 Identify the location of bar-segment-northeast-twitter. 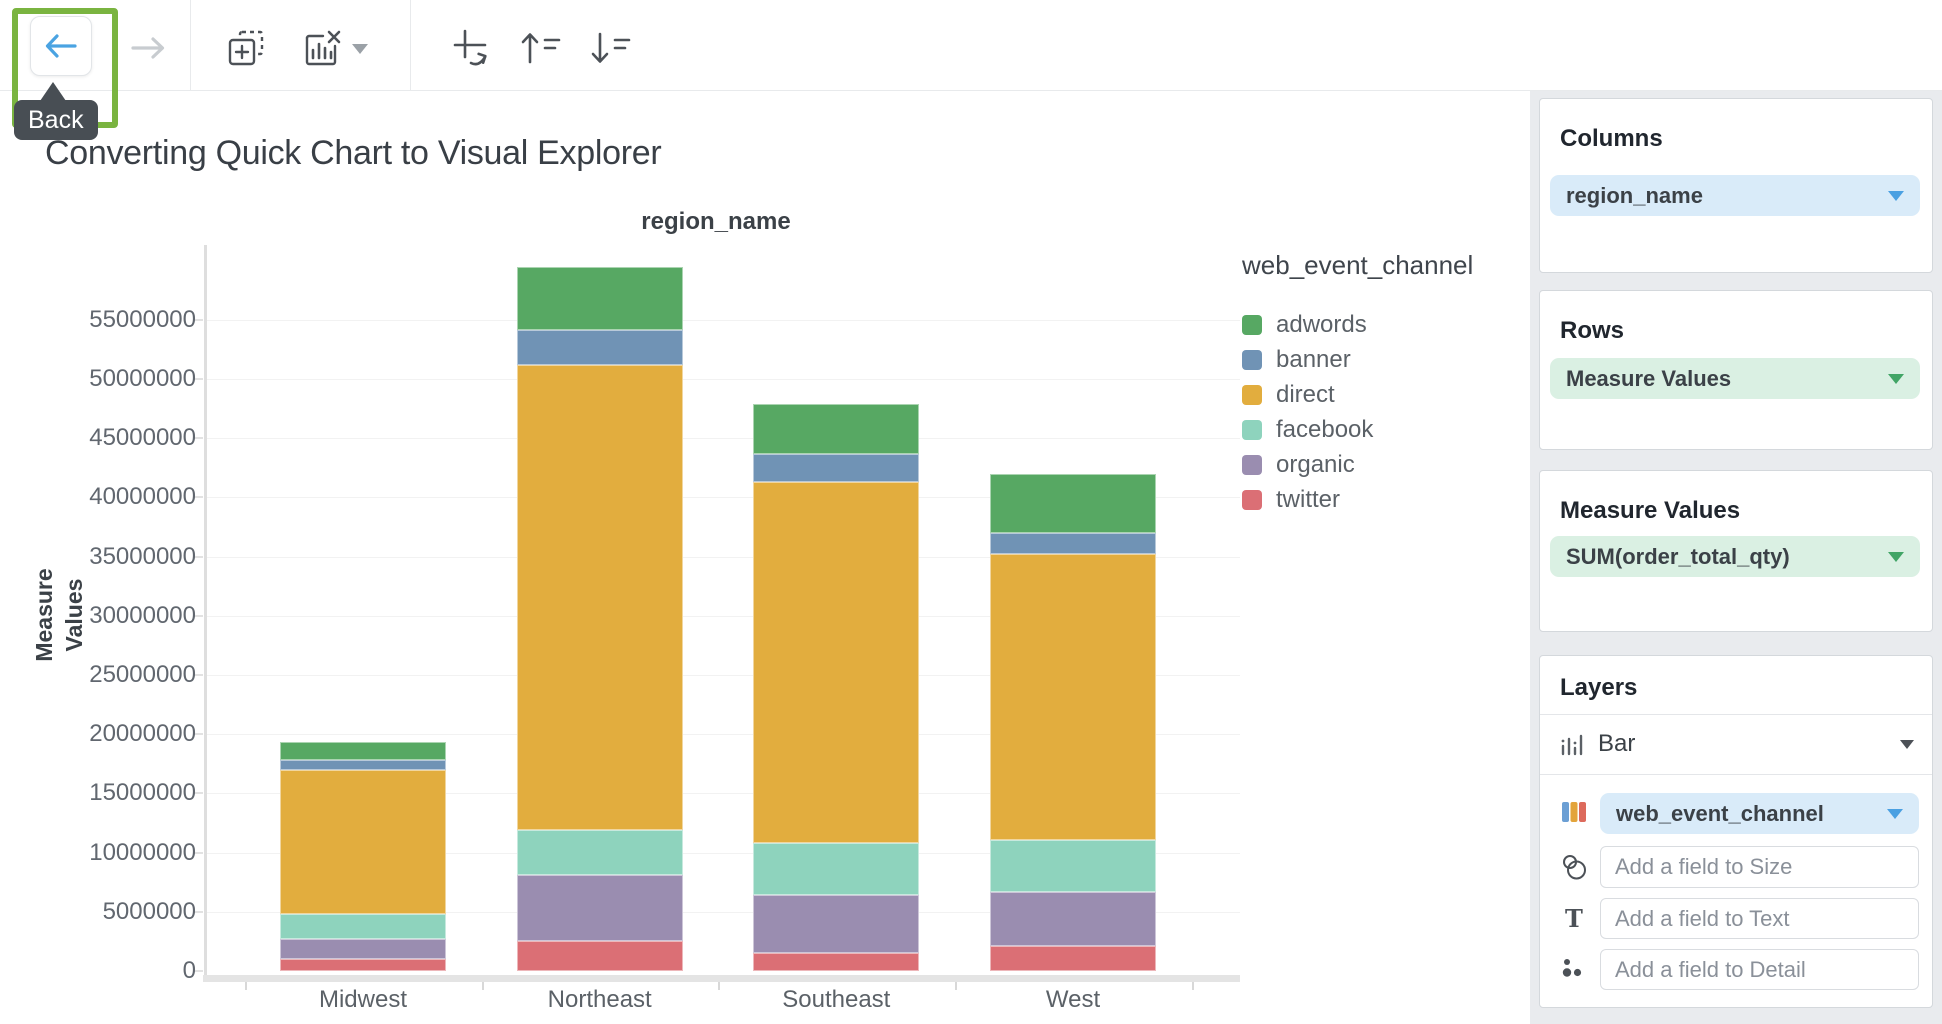
(599, 956).